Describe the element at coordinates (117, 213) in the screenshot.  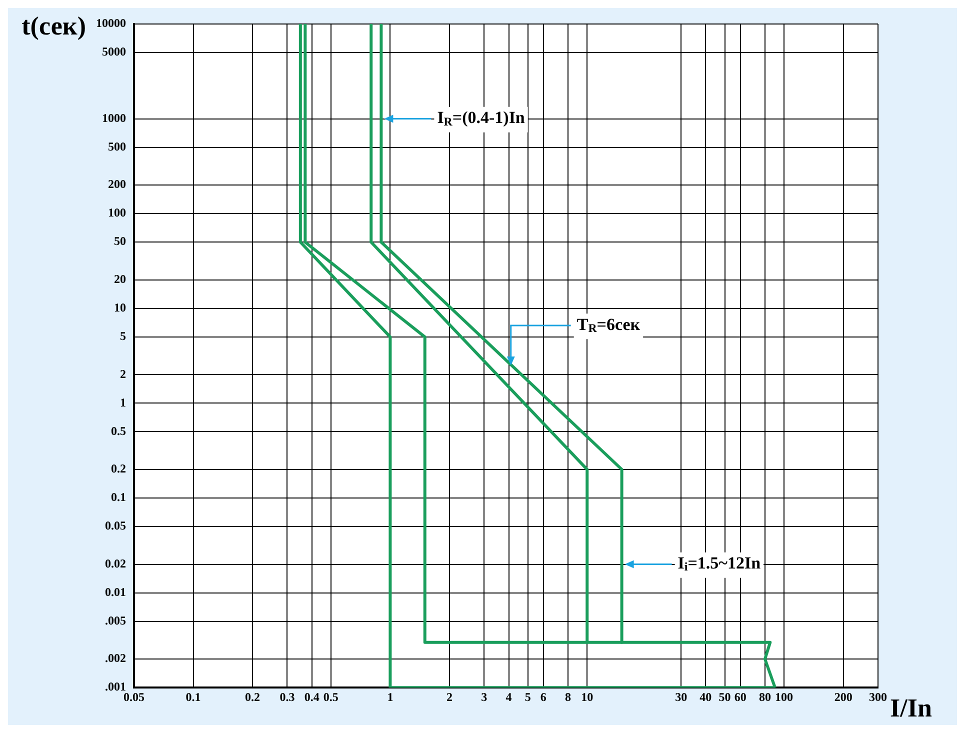
I see `y-tick-label: 100` at that location.